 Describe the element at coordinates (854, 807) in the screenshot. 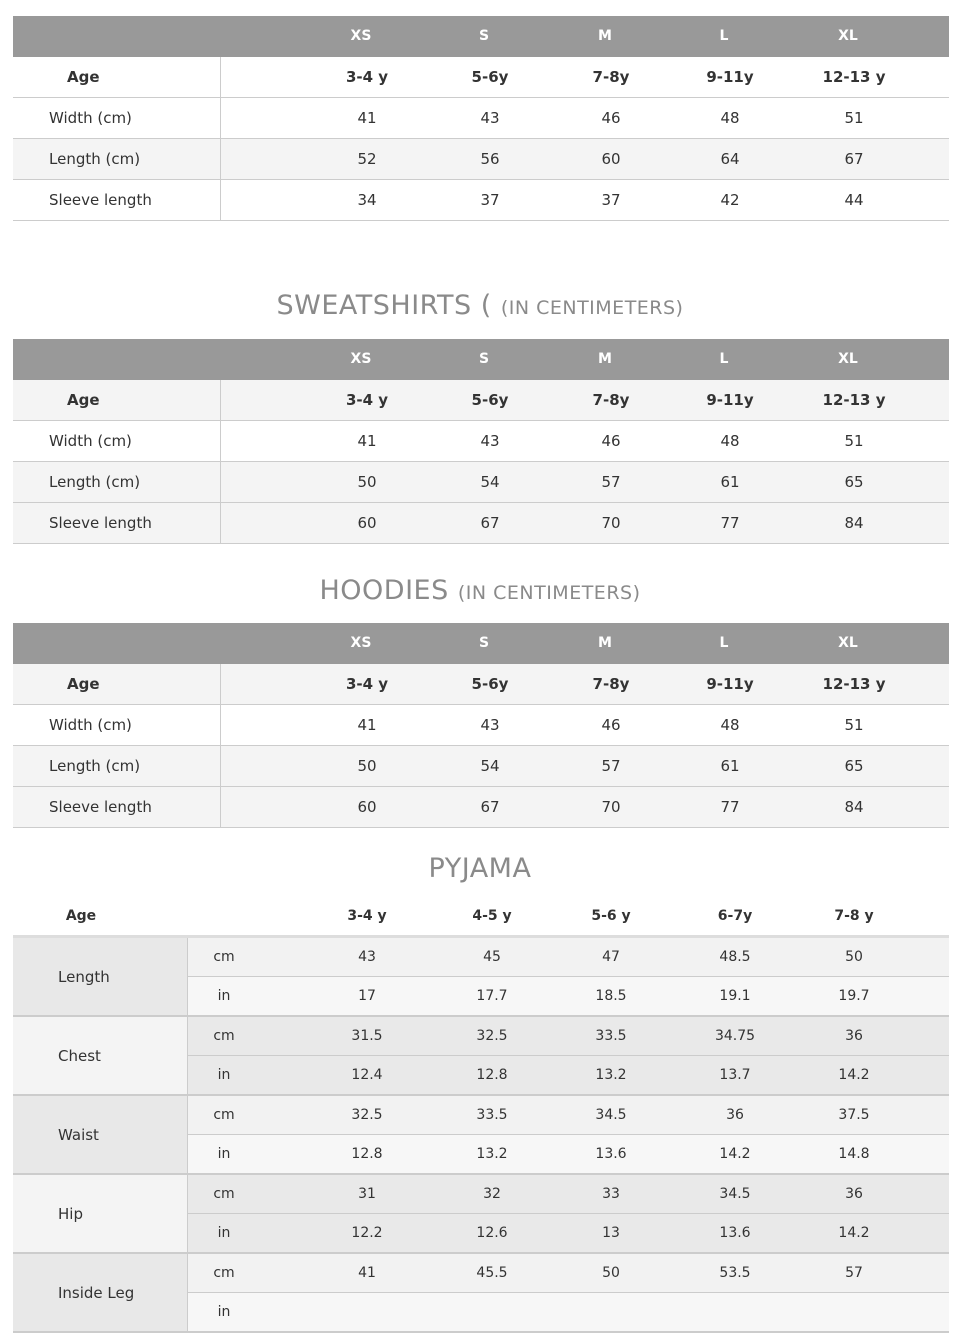

I see `cell-value: 84` at that location.